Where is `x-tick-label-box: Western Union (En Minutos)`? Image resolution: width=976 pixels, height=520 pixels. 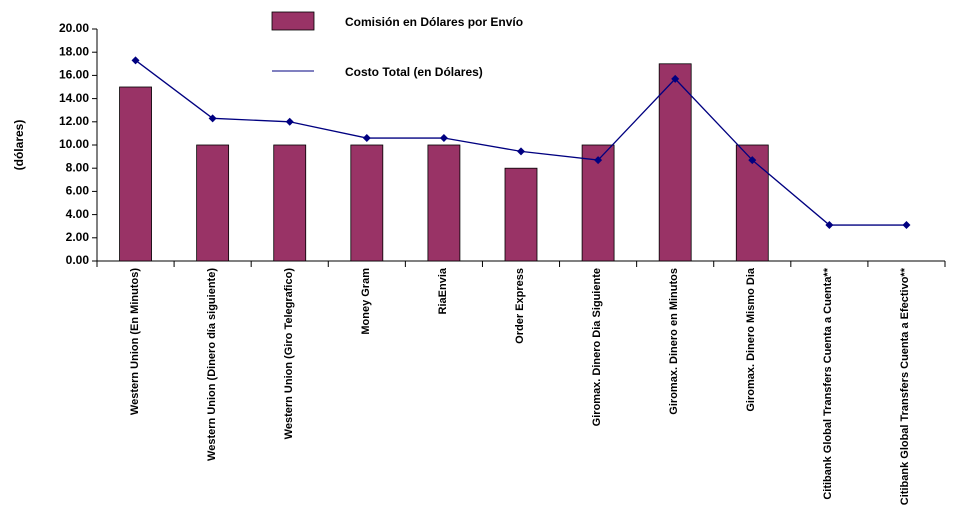 x-tick-label-box: Western Union (En Minutos) is located at coordinates (136, 393).